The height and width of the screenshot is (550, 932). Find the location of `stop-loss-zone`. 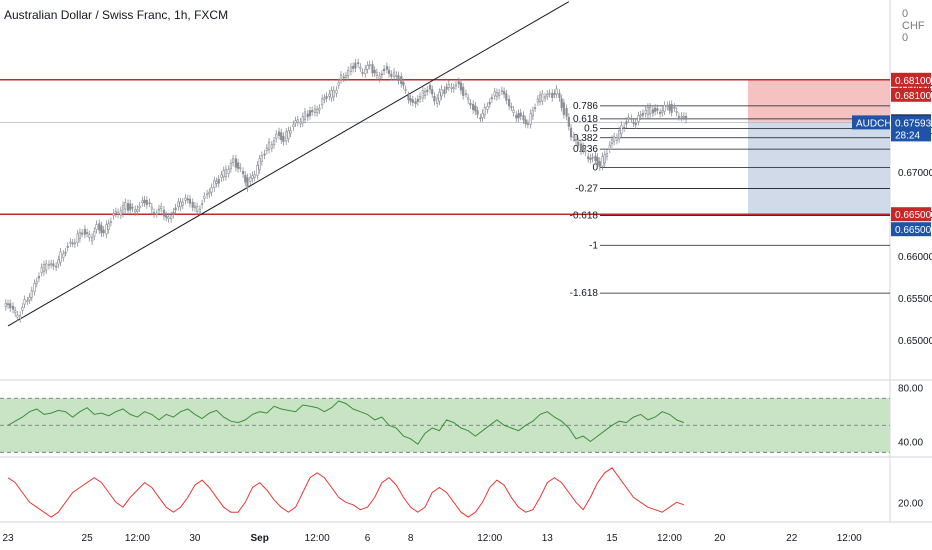

stop-loss-zone is located at coordinates (819, 168).